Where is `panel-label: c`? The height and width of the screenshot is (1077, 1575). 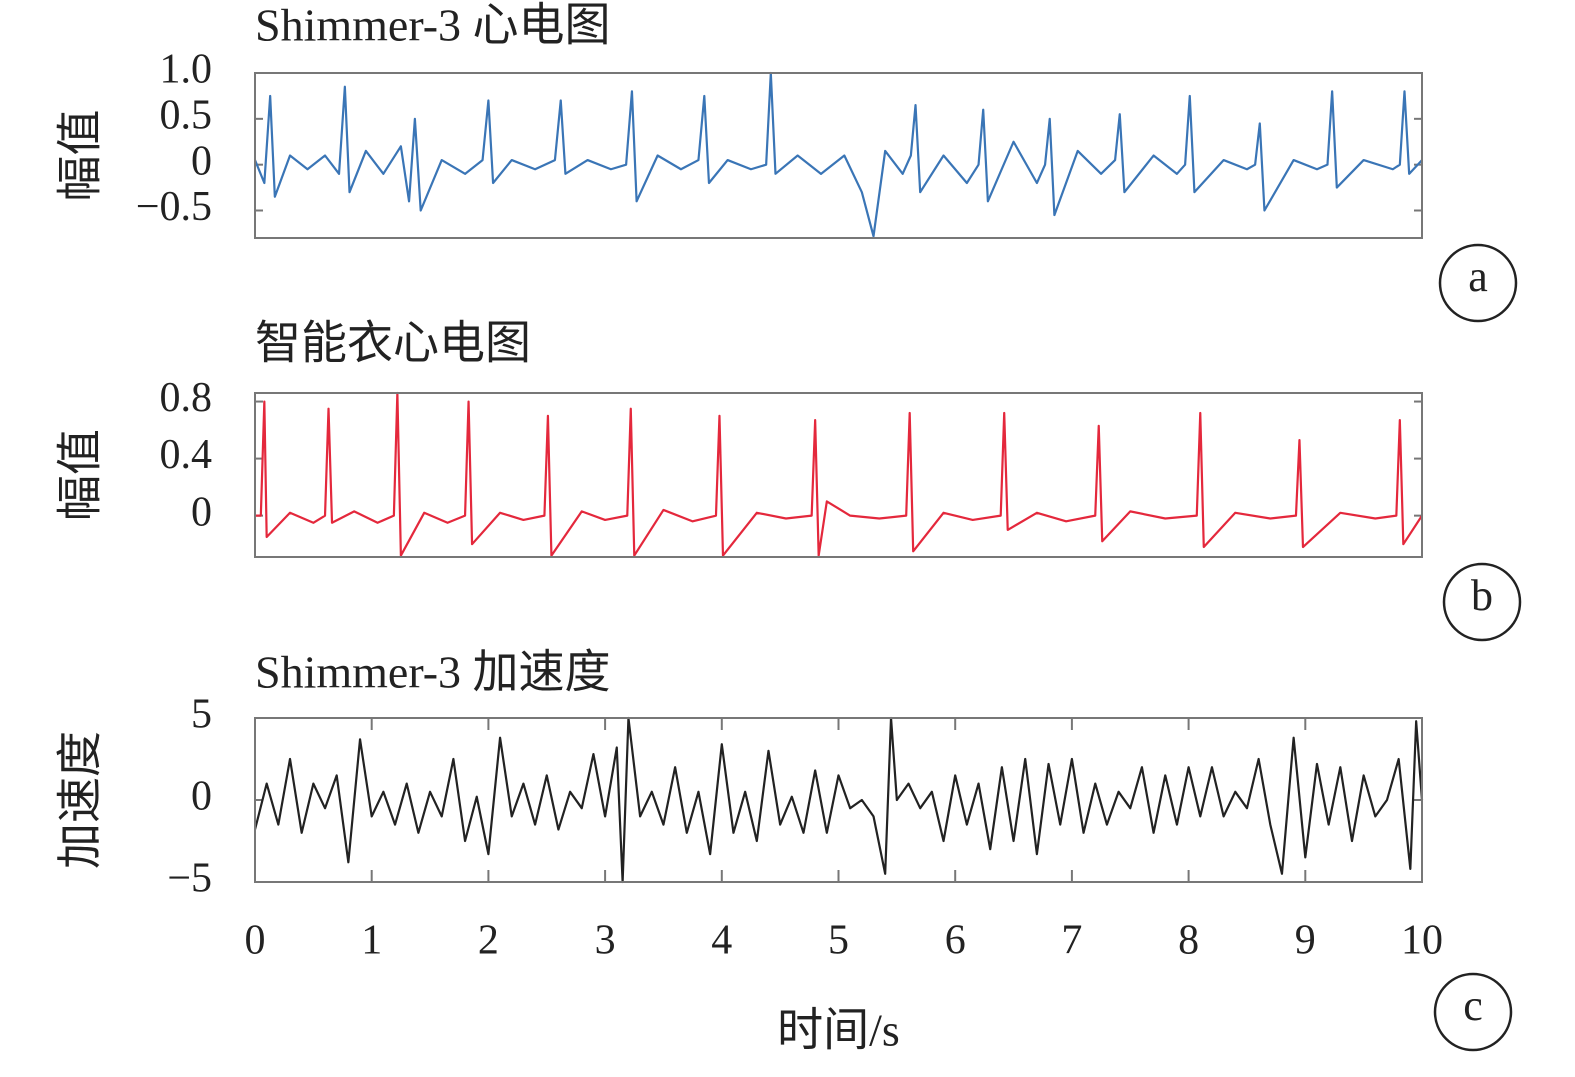
panel-label: c is located at coordinates (1473, 1005).